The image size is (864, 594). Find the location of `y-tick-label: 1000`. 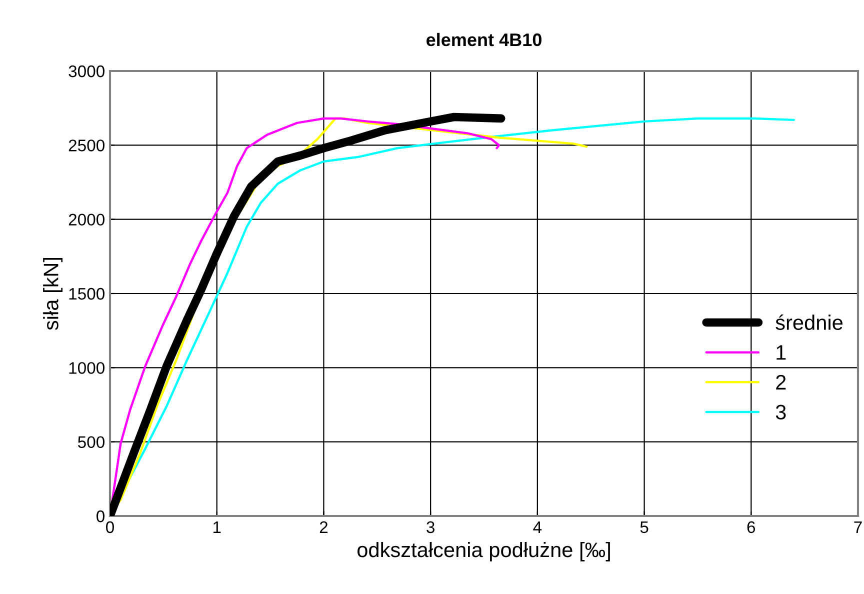

y-tick-label: 1000 is located at coordinates (86, 368).